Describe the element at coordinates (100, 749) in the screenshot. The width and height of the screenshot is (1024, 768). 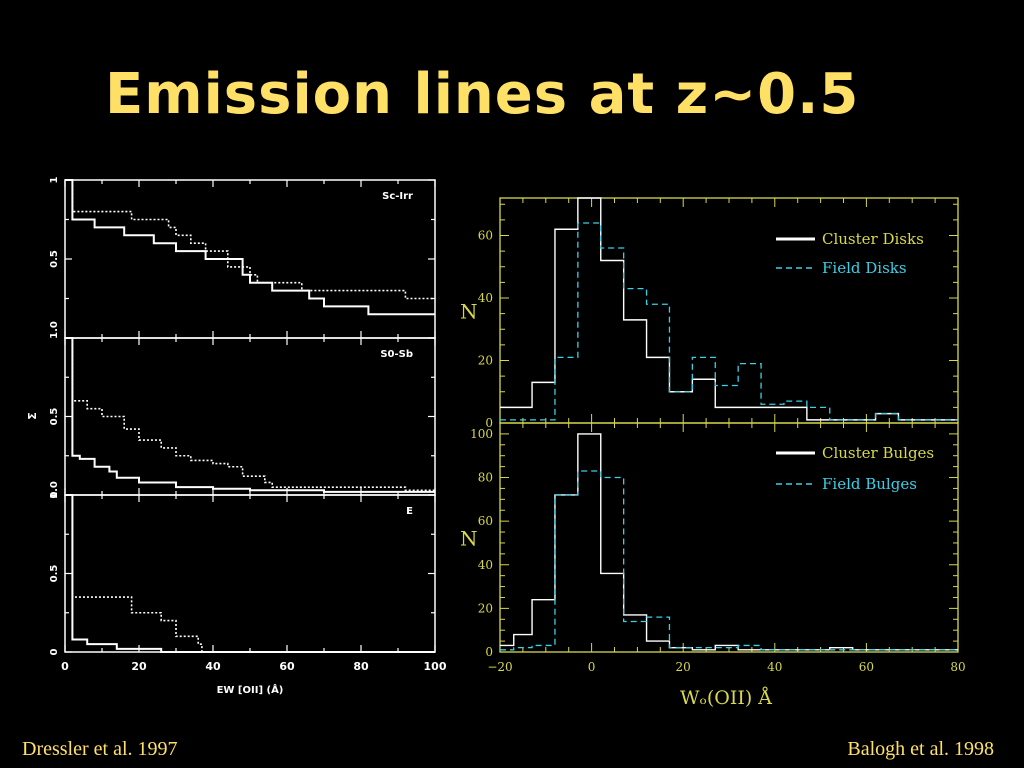
I see `credit-left: Dressler et al. 1997` at that location.